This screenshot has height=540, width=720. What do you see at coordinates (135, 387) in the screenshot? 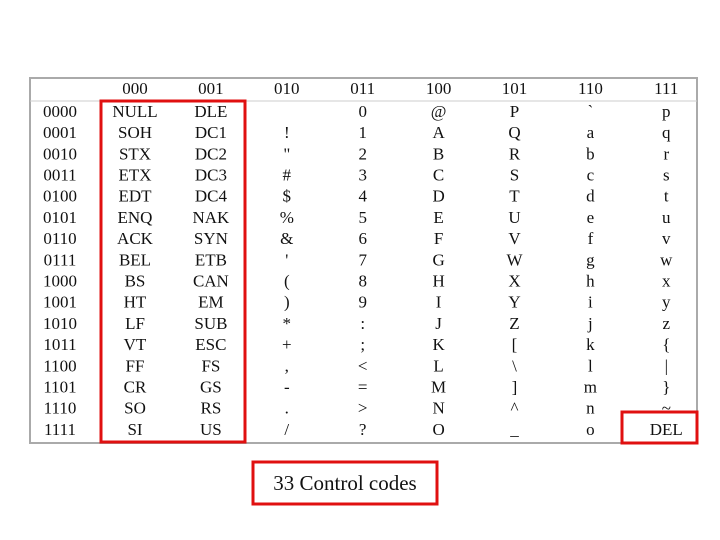
I see `cell: CR` at bounding box center [135, 387].